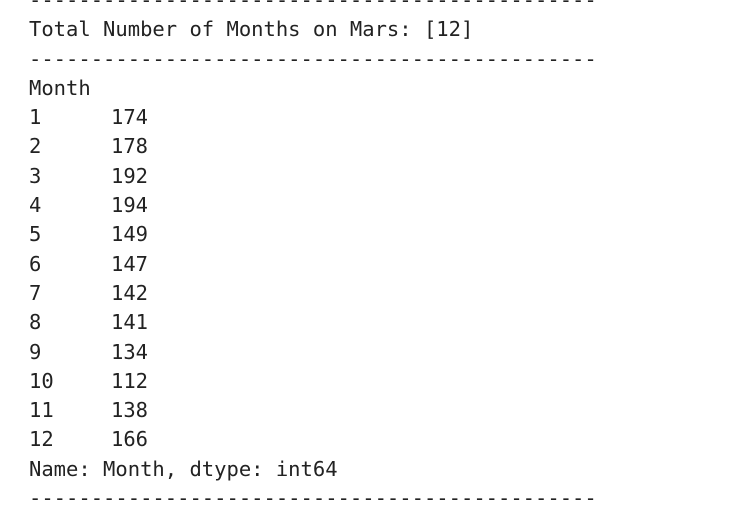 This screenshot has width=740, height=524. What do you see at coordinates (374, 352) in the screenshot?
I see `table-row: 9 134` at bounding box center [374, 352].